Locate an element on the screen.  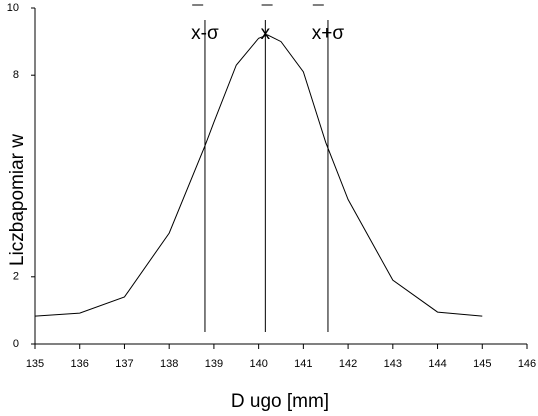
x-tick-label: 144 is located at coordinates (437, 364).